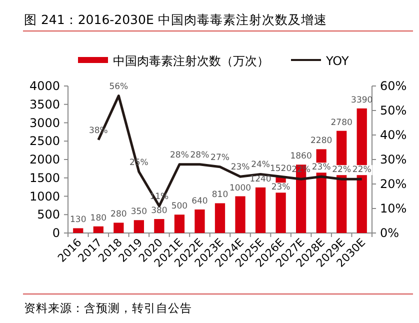 The width and height of the screenshot is (419, 323). What do you see at coordinates (44, 141) in the screenshot?
I see `y-tick-label: 2500` at bounding box center [44, 141].